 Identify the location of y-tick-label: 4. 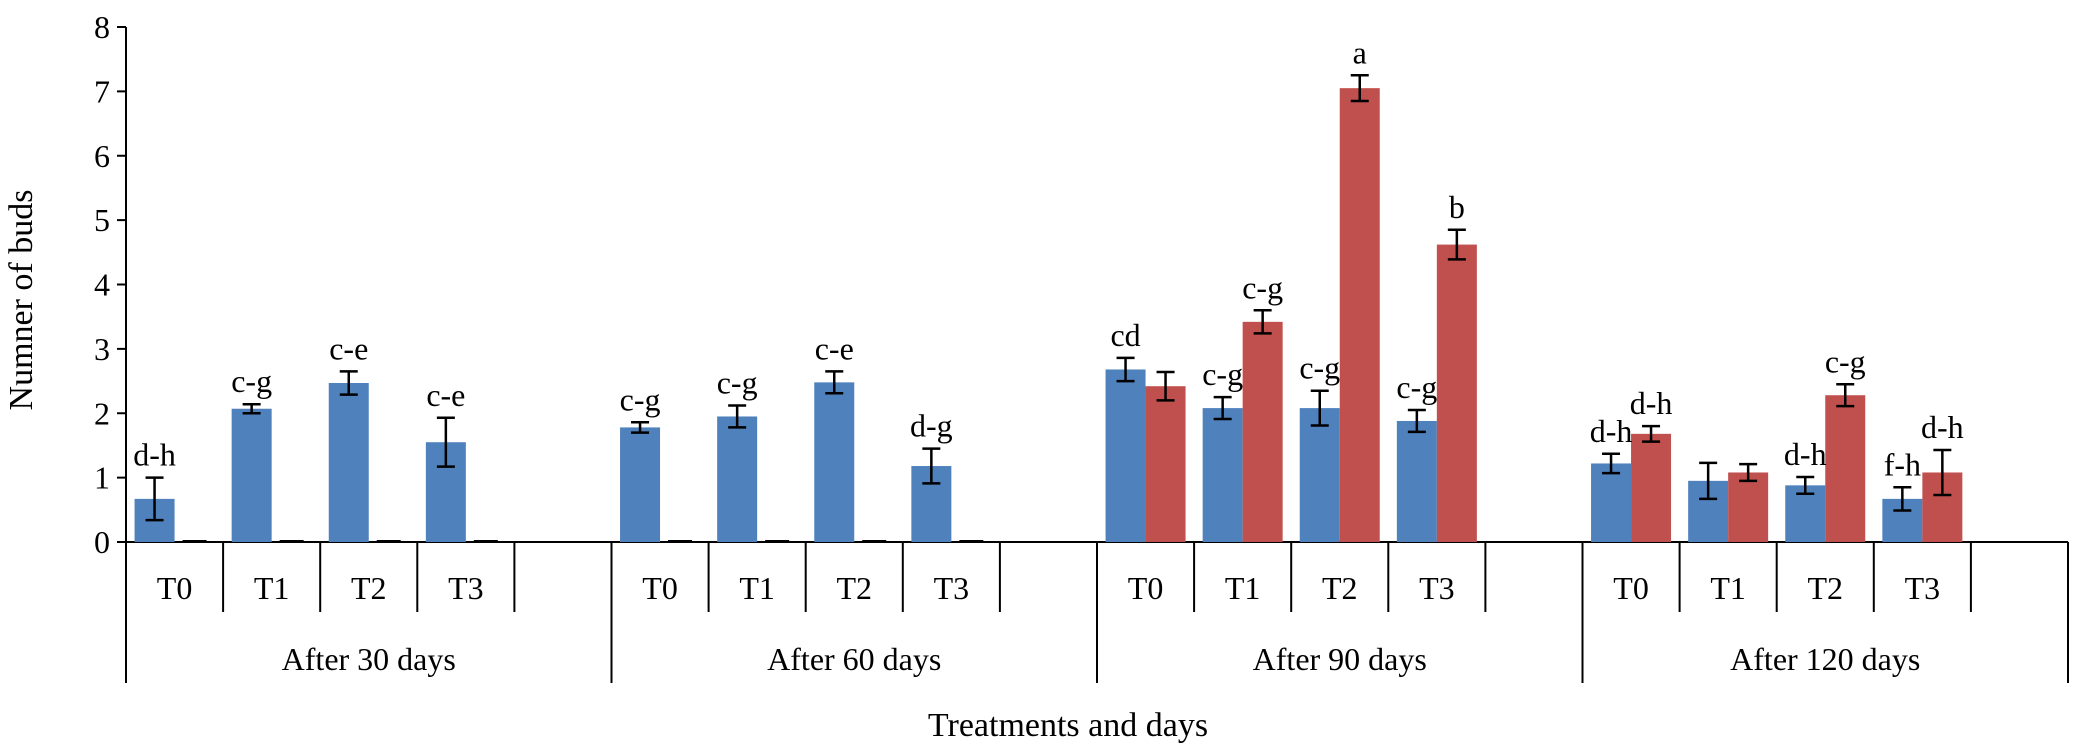
(102, 285).